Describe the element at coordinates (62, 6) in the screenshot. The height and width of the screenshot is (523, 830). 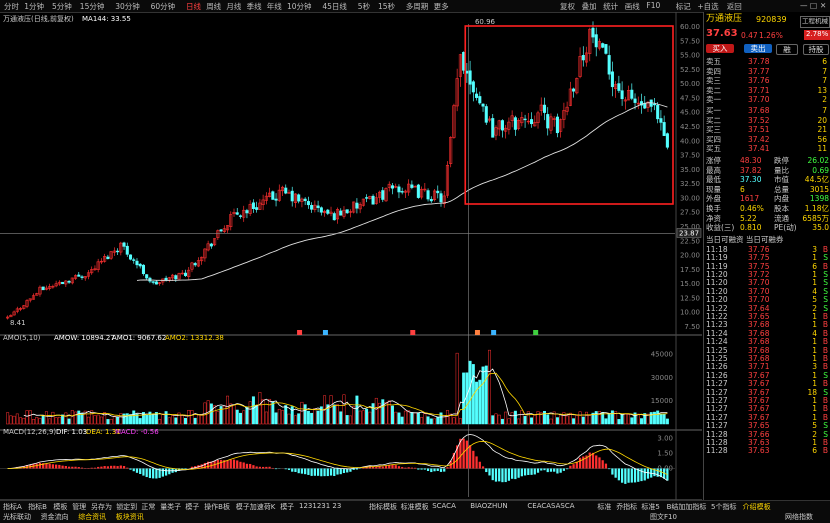
I see `period-tab-2: 5分钟` at that location.